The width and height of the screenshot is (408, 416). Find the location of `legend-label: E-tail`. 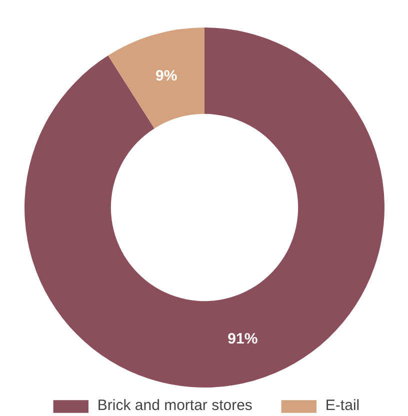

legend-label: E-tail is located at coordinates (342, 405).